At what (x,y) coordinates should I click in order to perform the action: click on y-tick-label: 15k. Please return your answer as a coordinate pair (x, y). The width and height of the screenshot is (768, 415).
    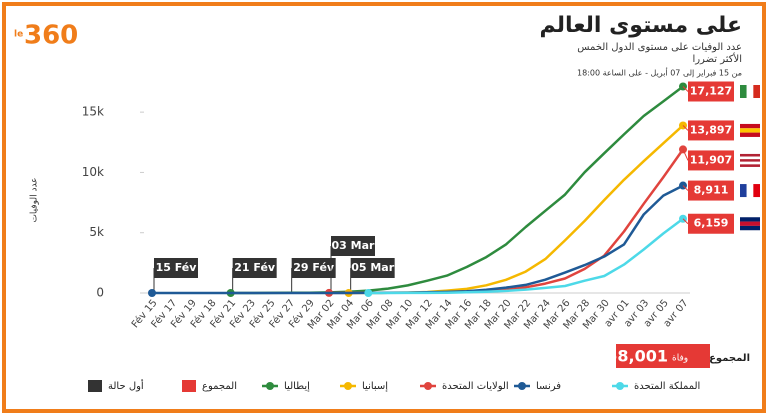
    Looking at the image, I should click on (93, 112).